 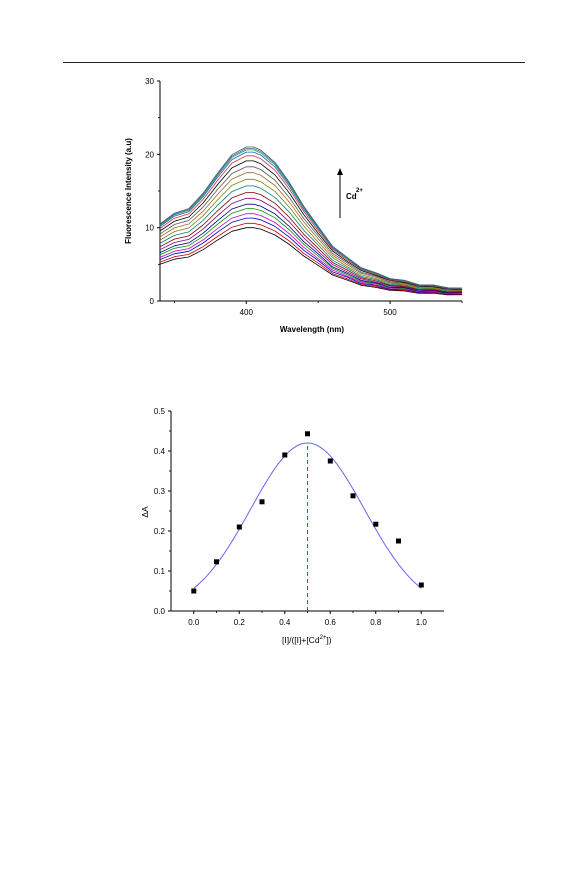 I want to click on header-rule, so click(x=294, y=62).